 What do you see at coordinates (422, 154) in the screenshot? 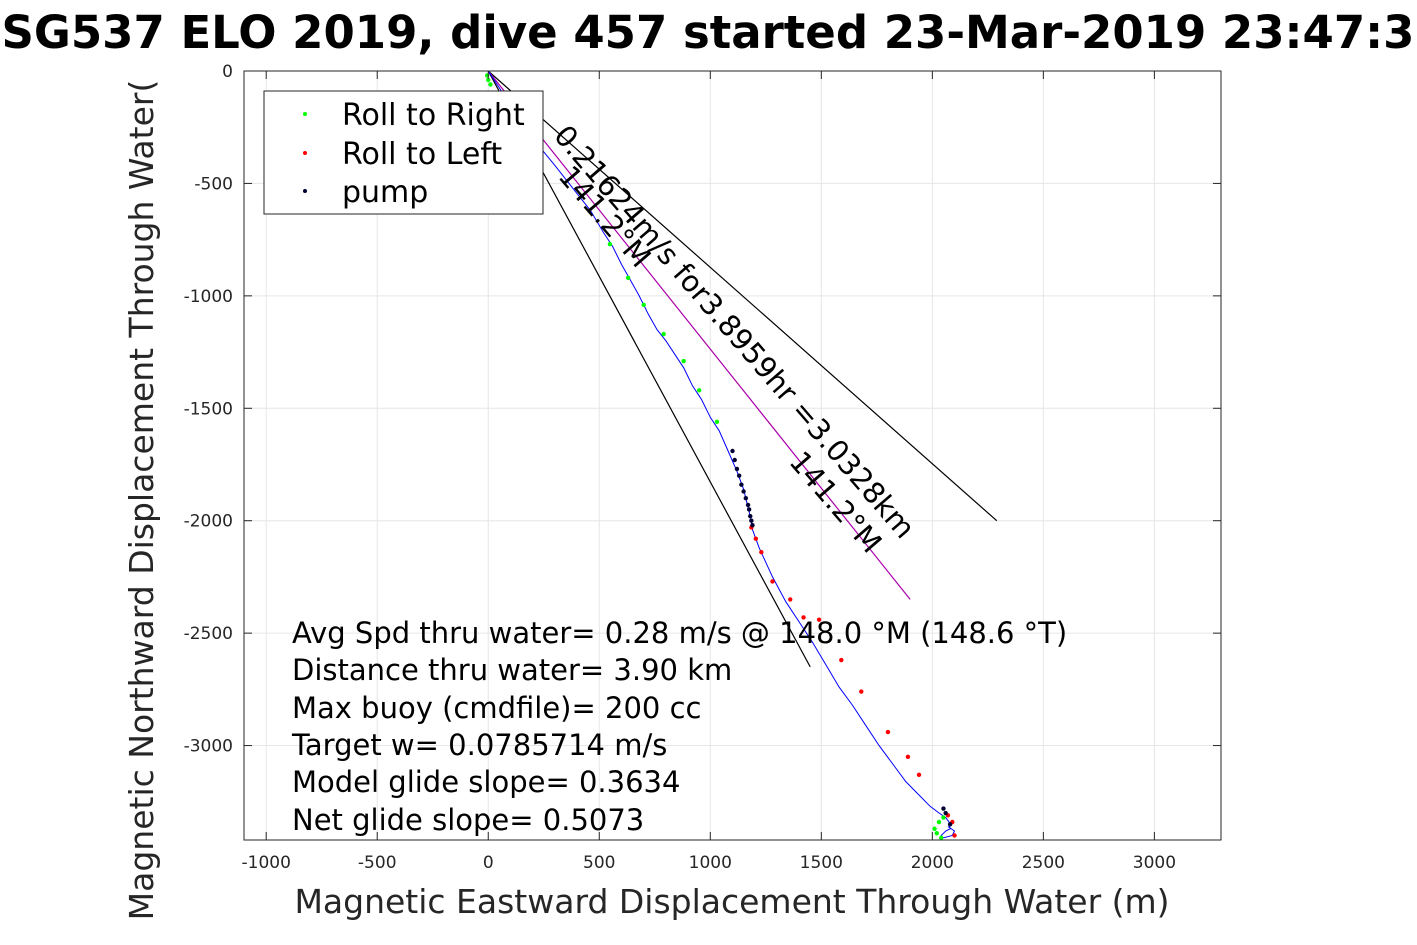
I see `legend-label-roll-left: Roll to Left` at bounding box center [422, 154].